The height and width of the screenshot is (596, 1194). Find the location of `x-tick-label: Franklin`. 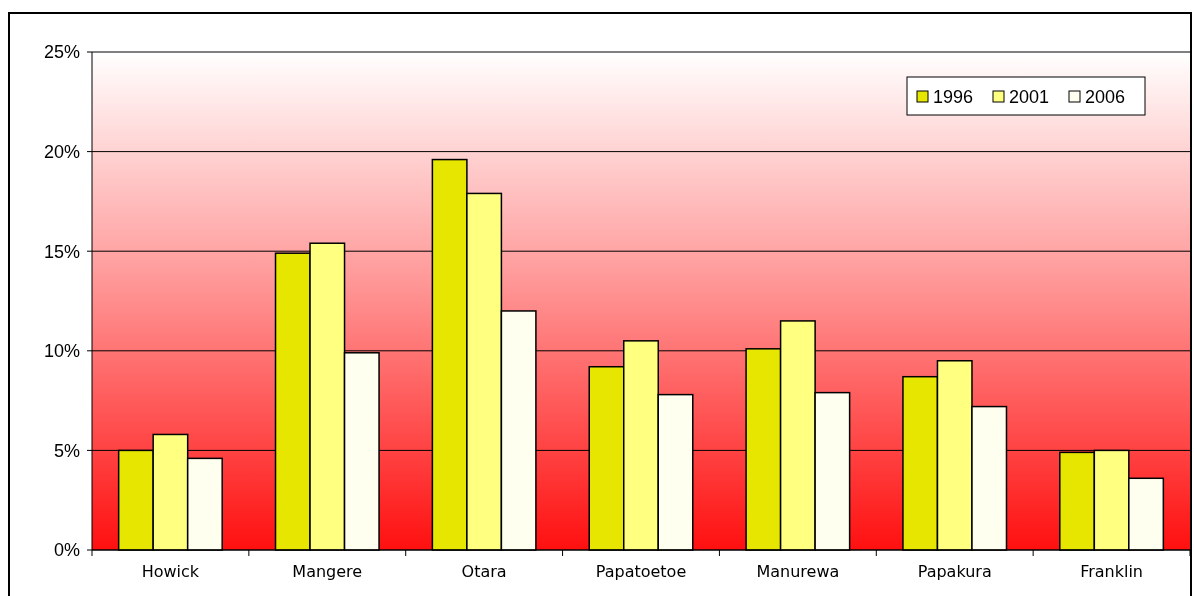

x-tick-label: Franklin is located at coordinates (1111, 571).